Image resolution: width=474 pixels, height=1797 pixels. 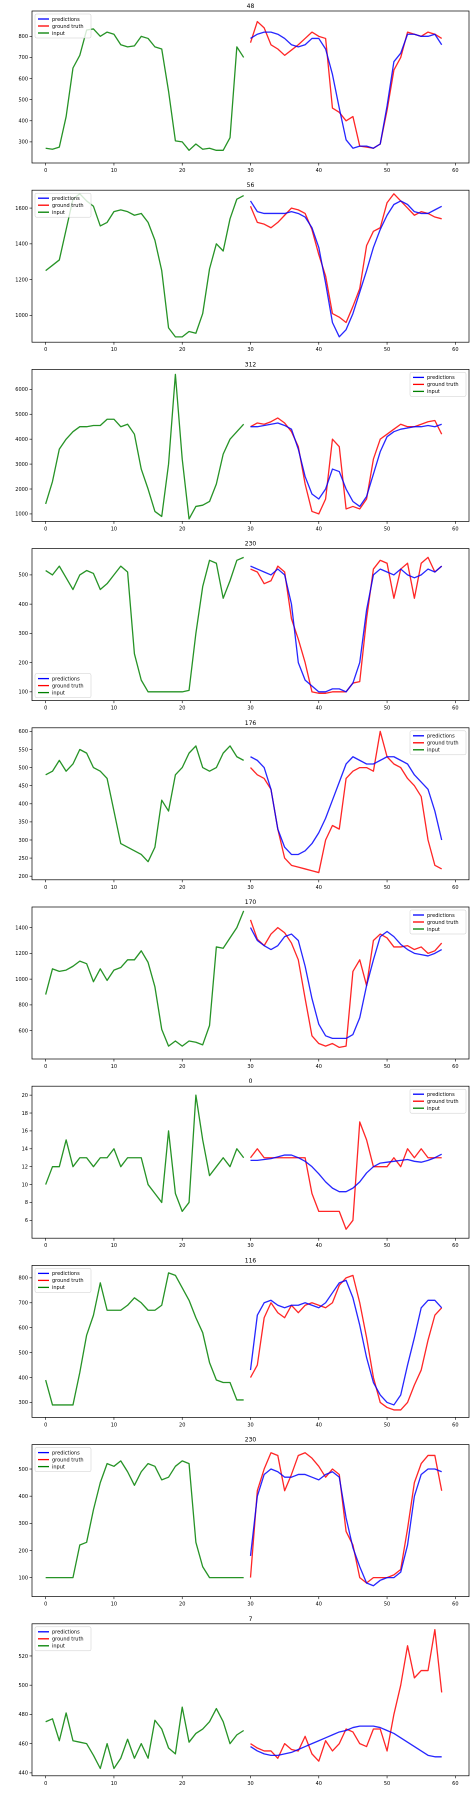 I want to click on y-tick-label: 550, so click(x=23, y=750).